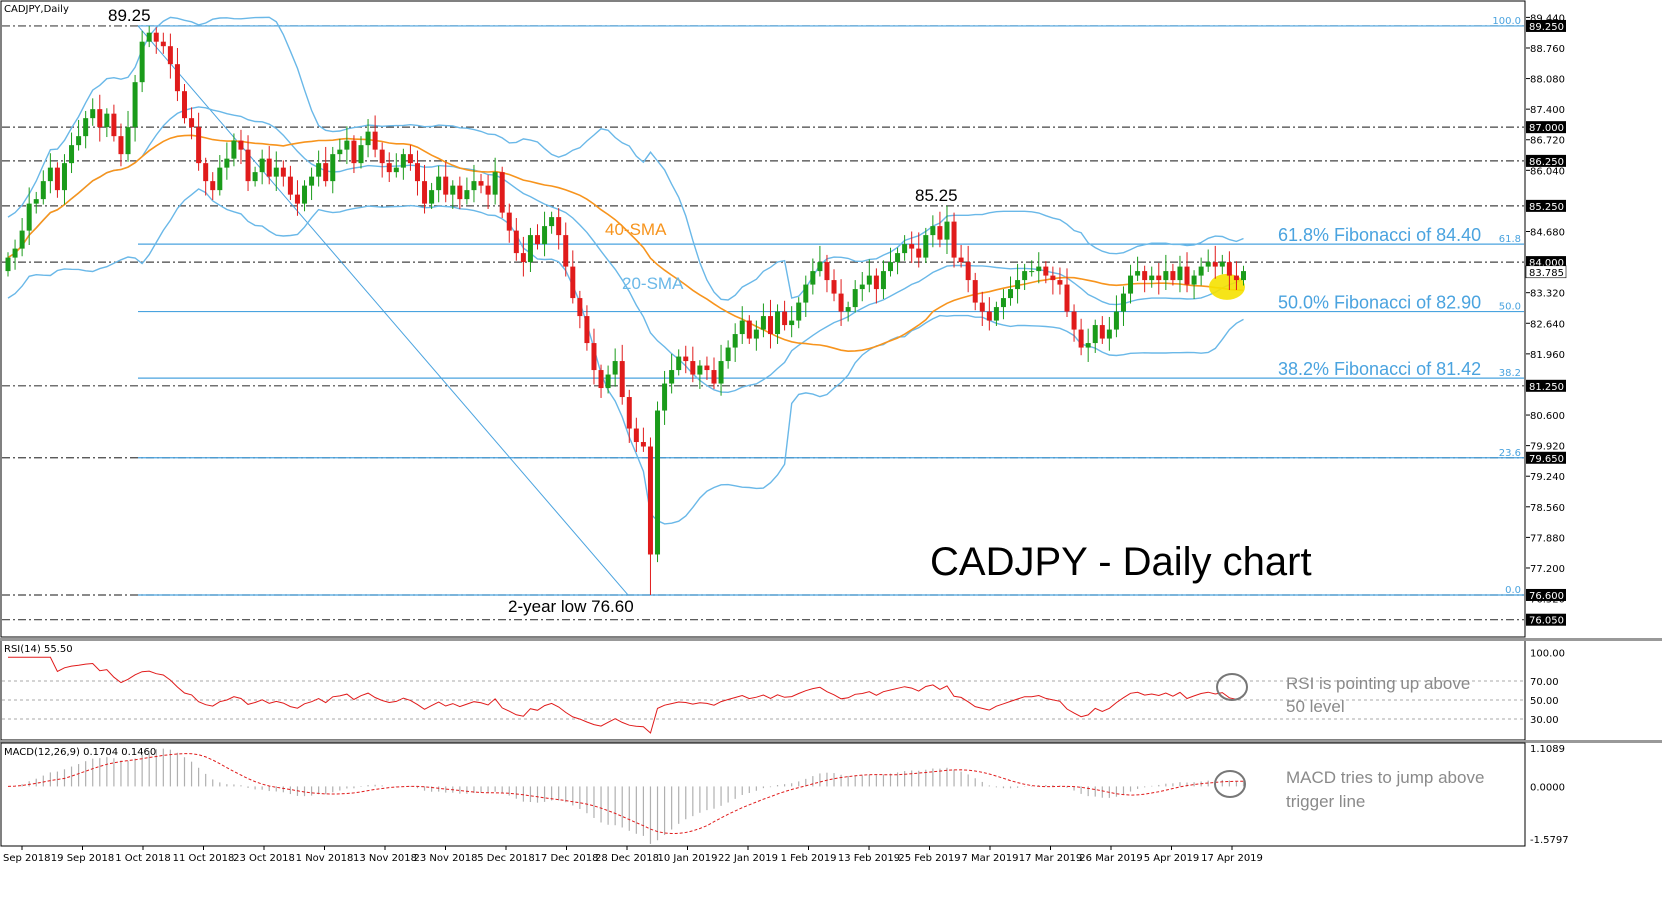 This screenshot has height=919, width=1662. I want to click on date-tick-label: 19 Sep 2018, so click(82, 858).